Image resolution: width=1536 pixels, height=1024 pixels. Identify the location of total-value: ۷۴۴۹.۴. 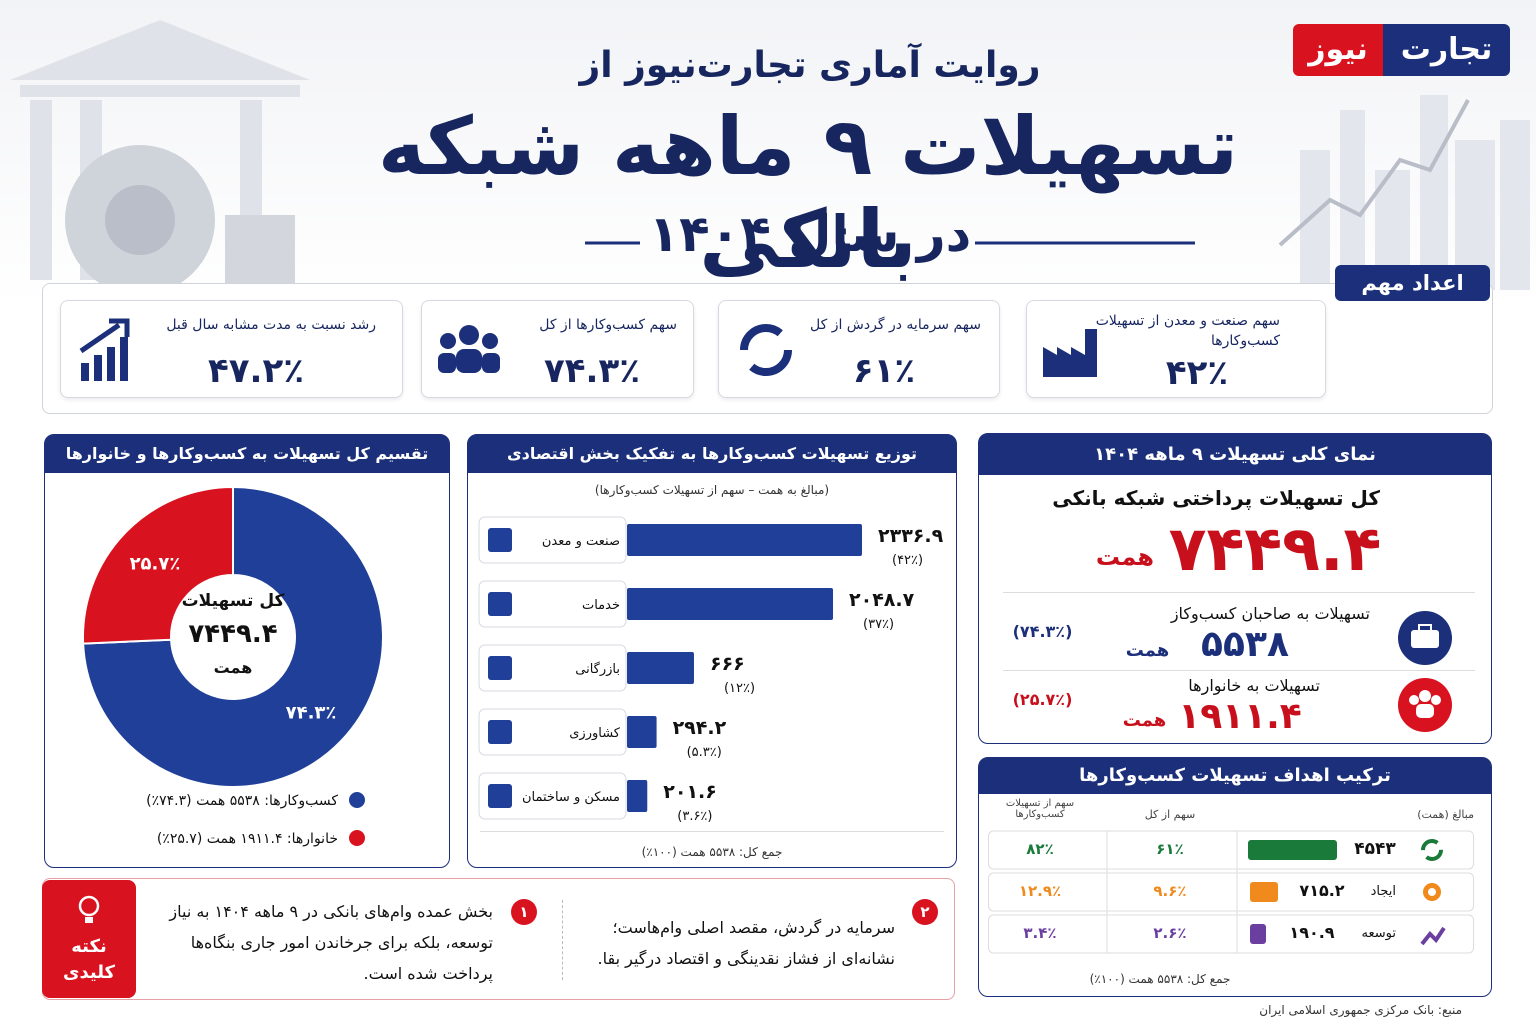
(1275, 548).